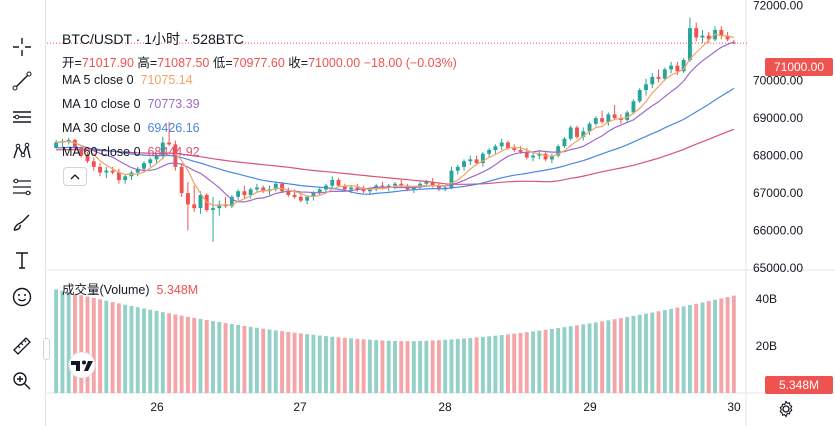  Describe the element at coordinates (145, 63) in the screenshot. I see `high-label: 高=` at that location.